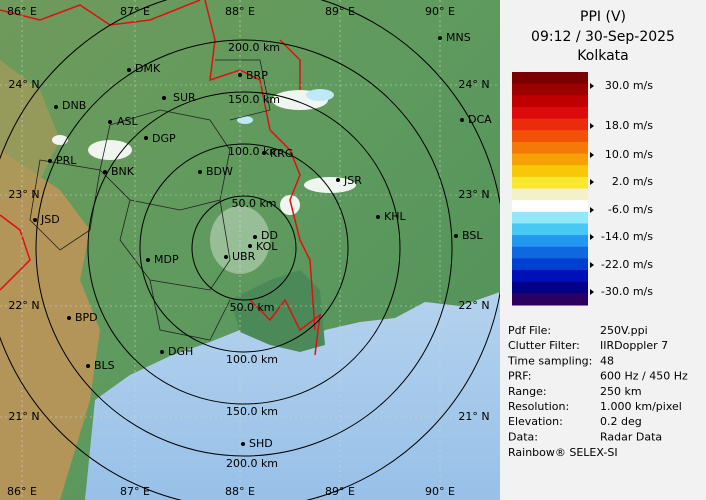 The image size is (706, 500). What do you see at coordinates (267, 246) in the screenshot?
I see `city-label: KOL` at bounding box center [267, 246].